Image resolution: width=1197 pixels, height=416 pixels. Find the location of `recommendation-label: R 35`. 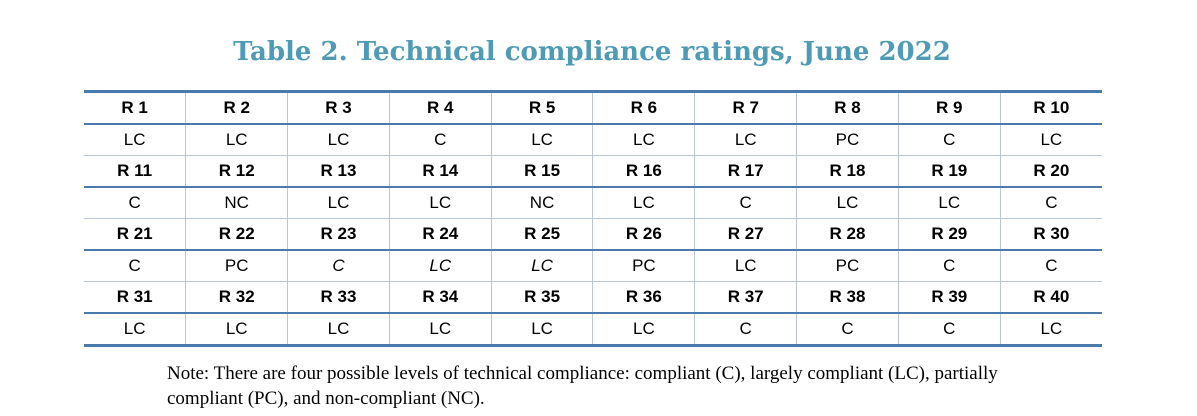

recommendation-label: R 35 is located at coordinates (541, 297).